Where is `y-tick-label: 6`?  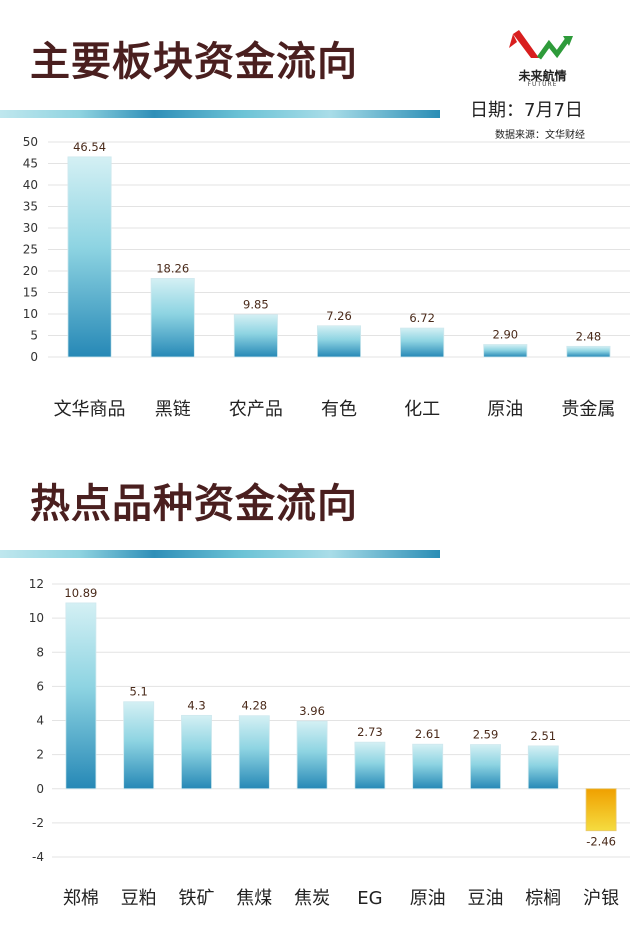 y-tick-label: 6 is located at coordinates (40, 686).